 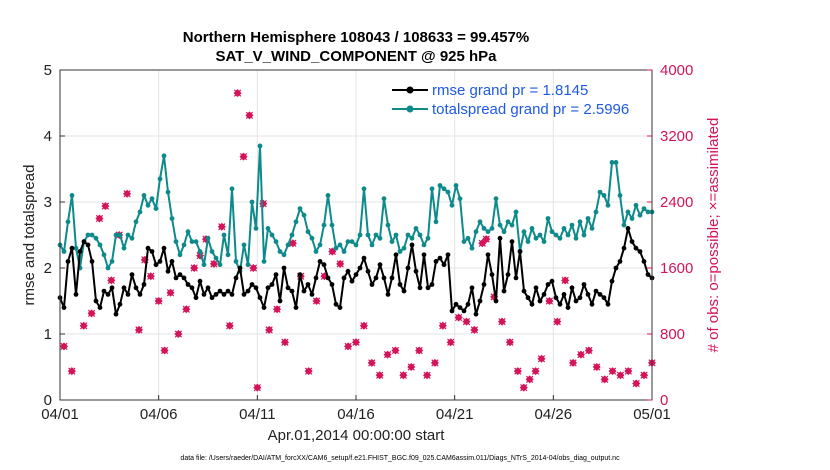 What do you see at coordinates (713, 235) in the screenshot?
I see `y-axis-label-right: # of obs: o=possible; ×=assimilated` at bounding box center [713, 235].